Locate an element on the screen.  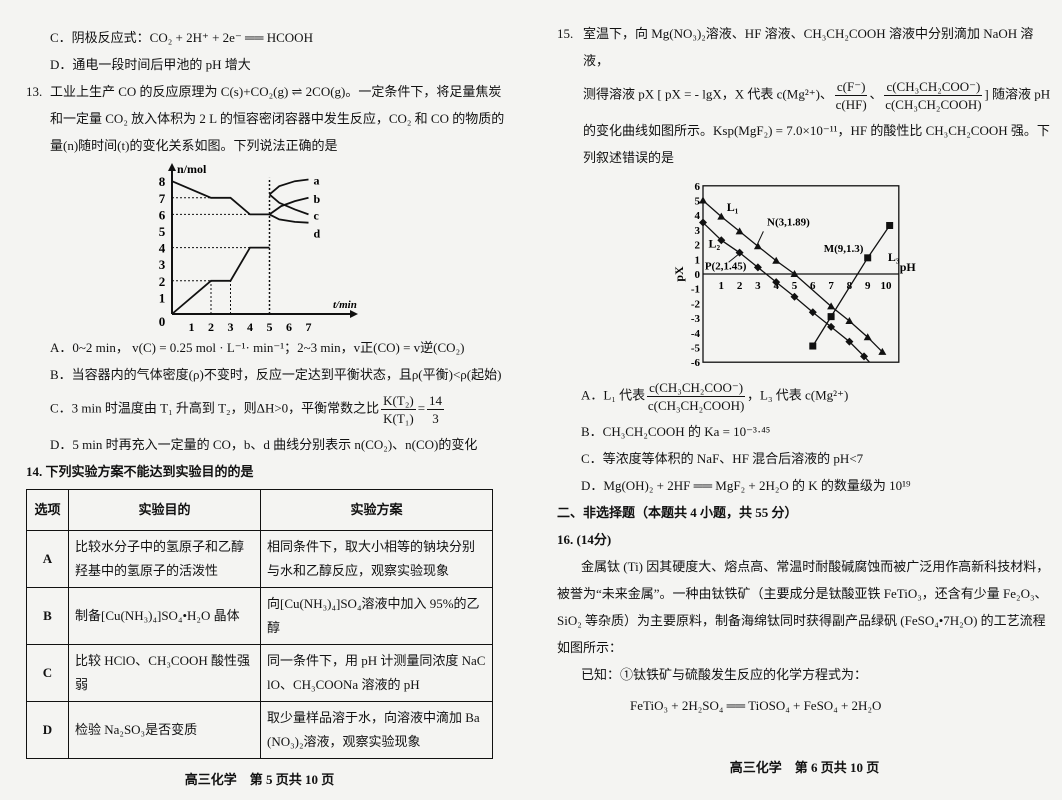
y-tick-label: 5 is located at coordinates (162, 231).